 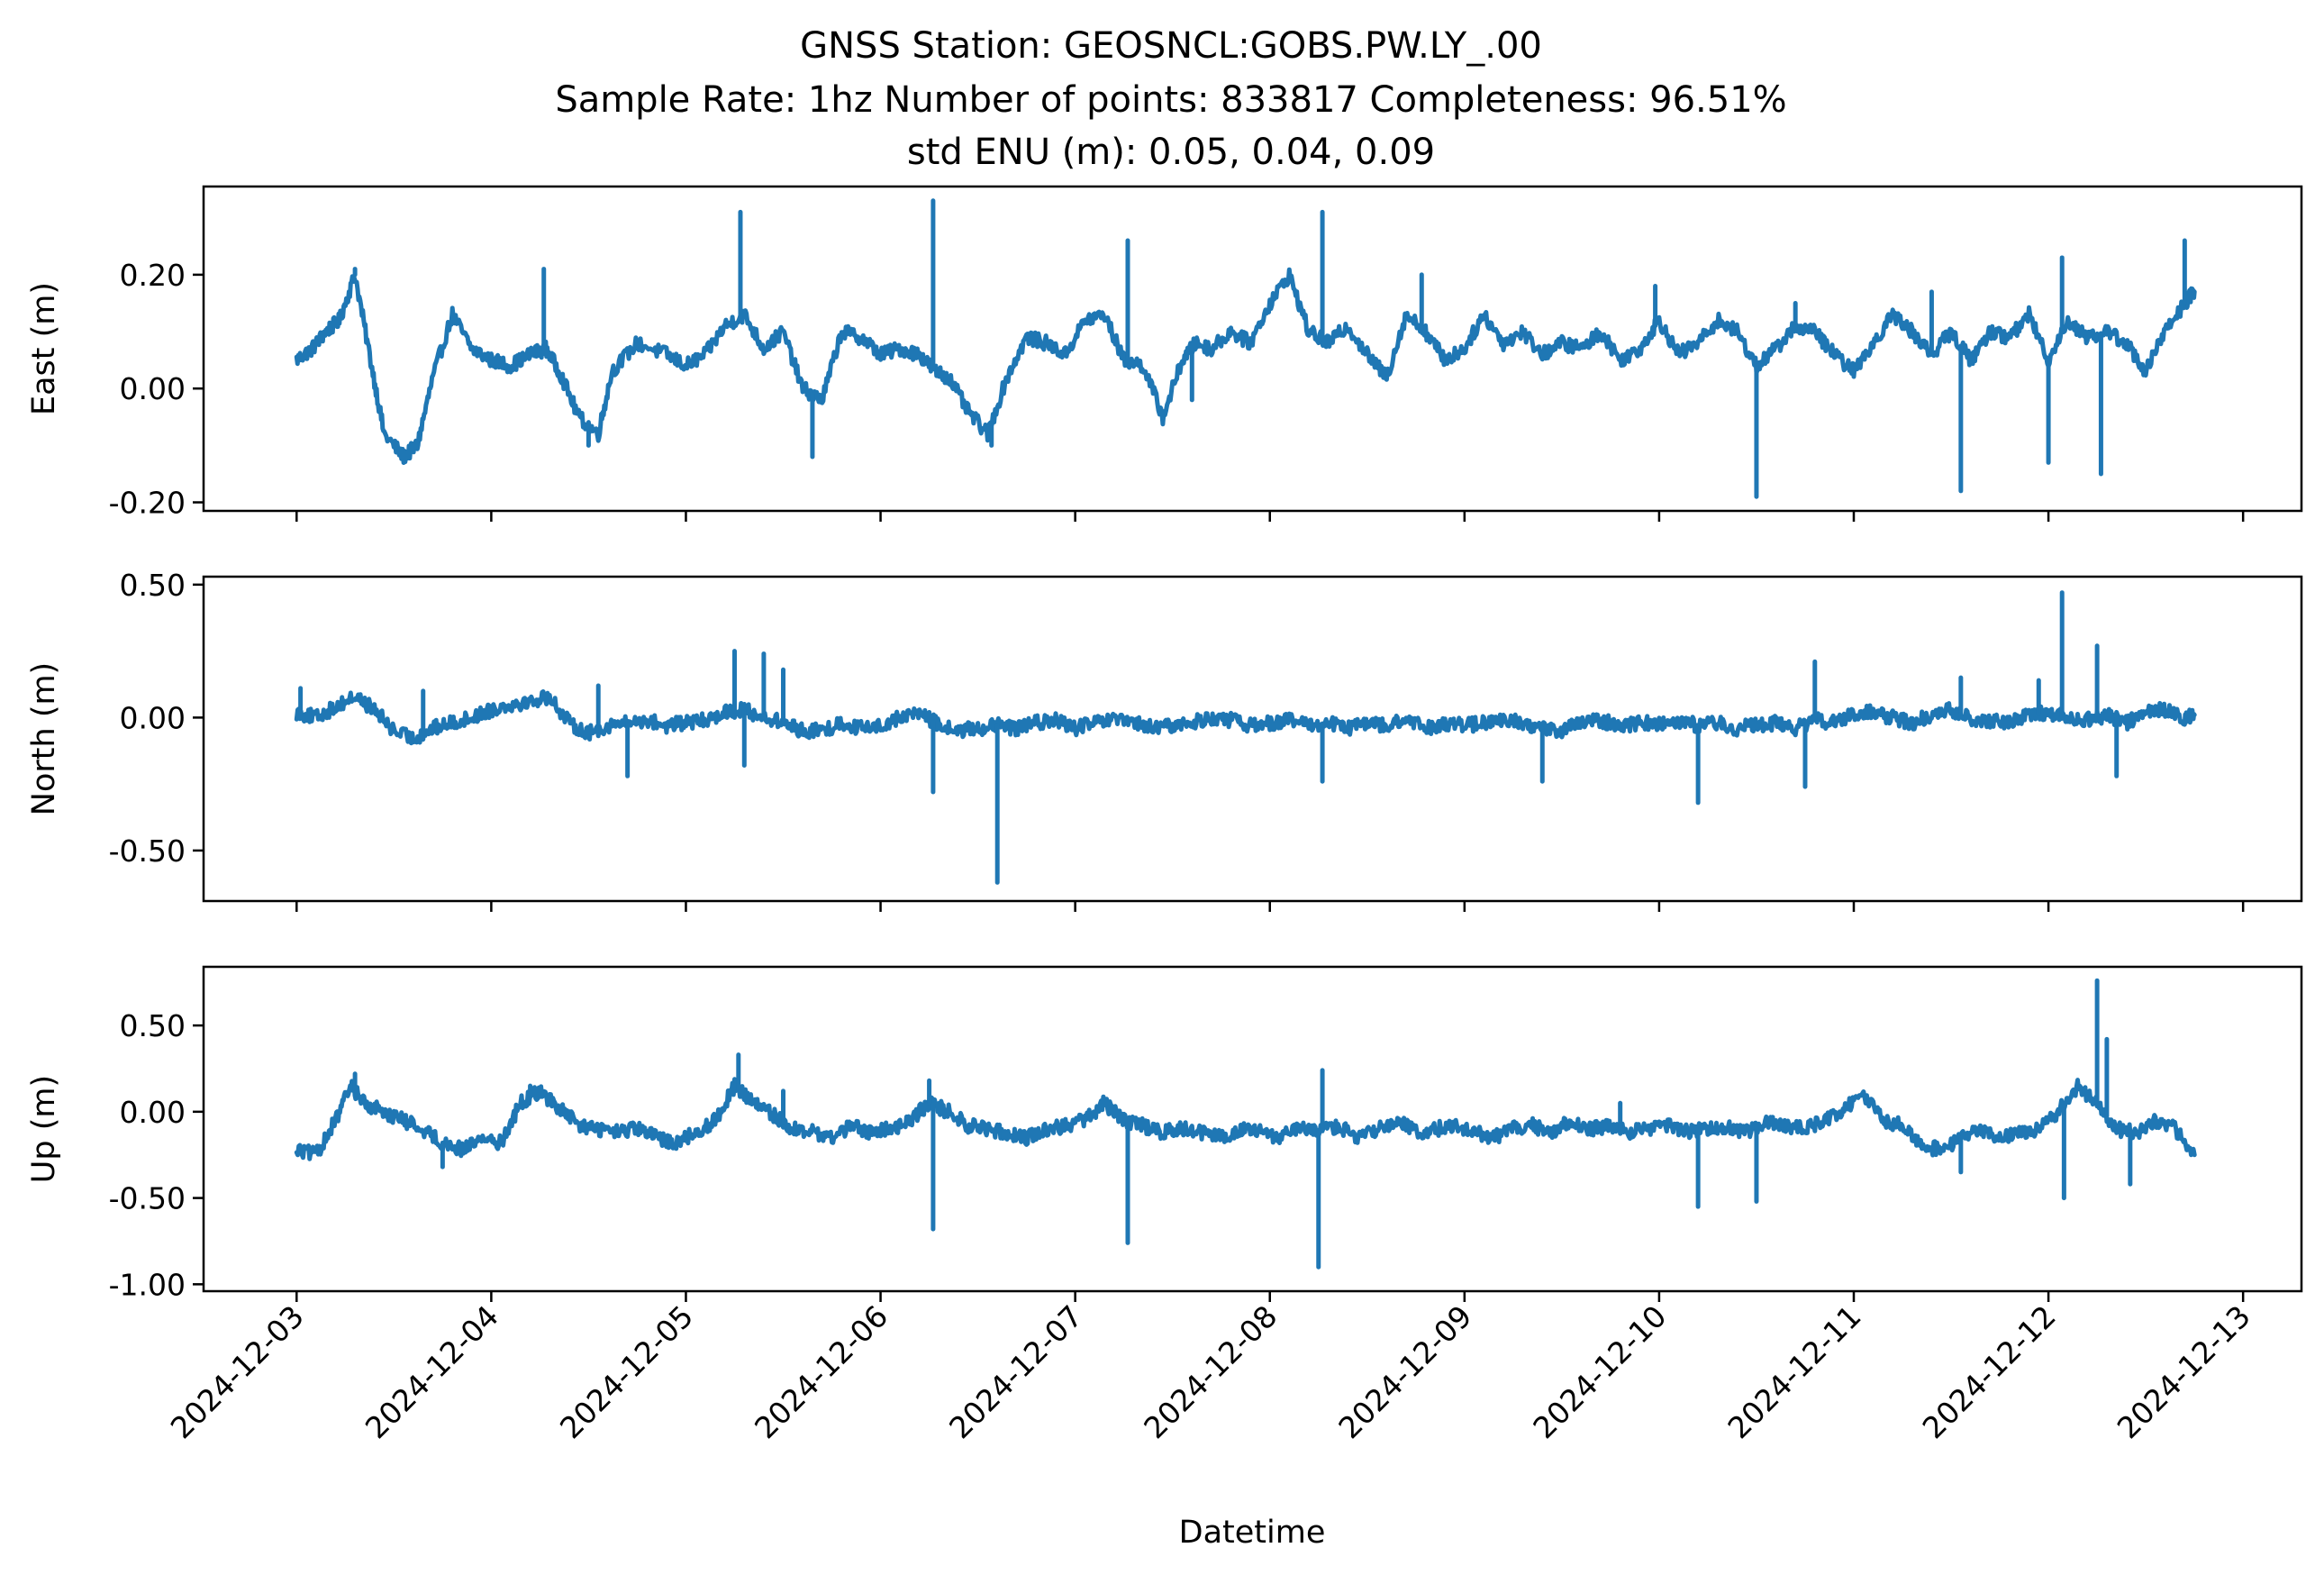 I want to click on x-axis-label: Datetime, so click(x=1252, y=1533).